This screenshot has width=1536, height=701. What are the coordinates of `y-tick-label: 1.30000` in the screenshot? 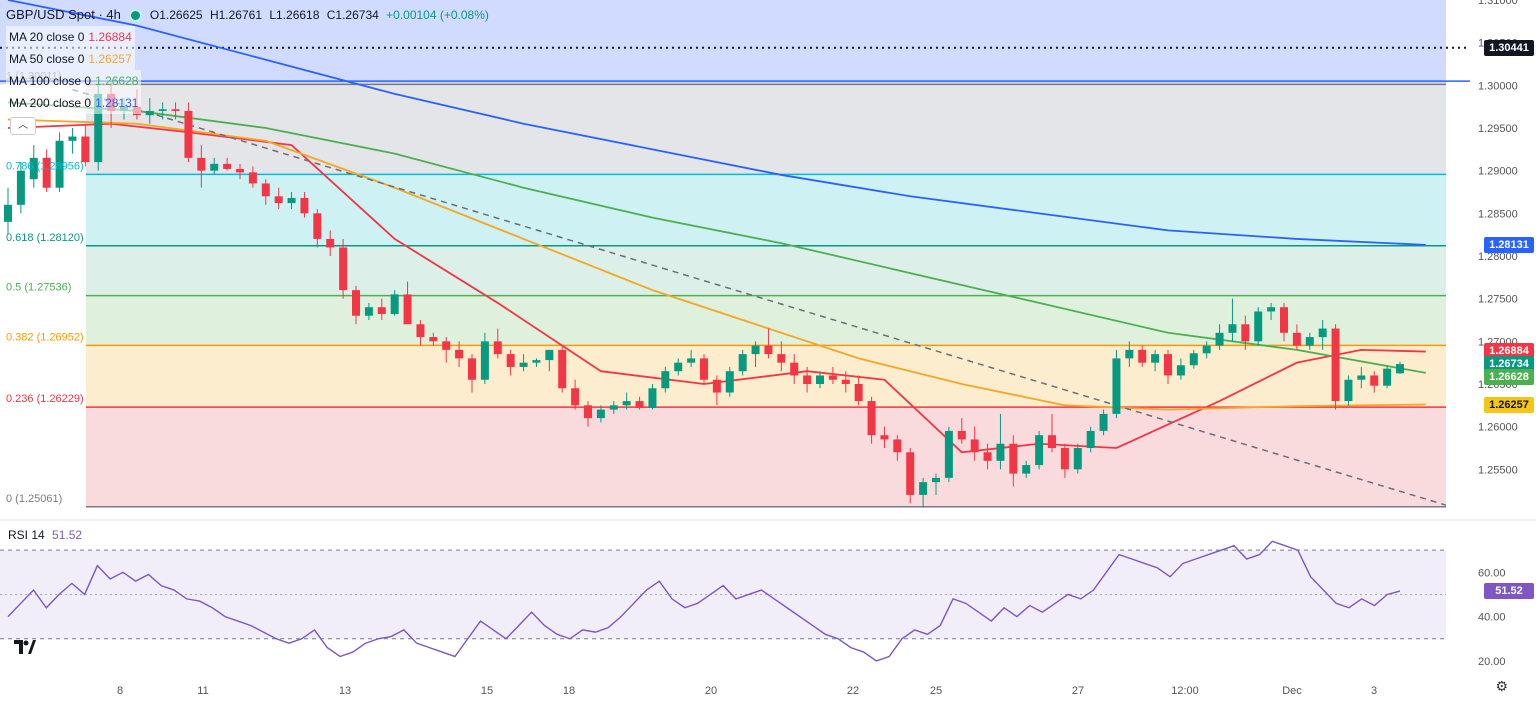 It's located at (1498, 86).